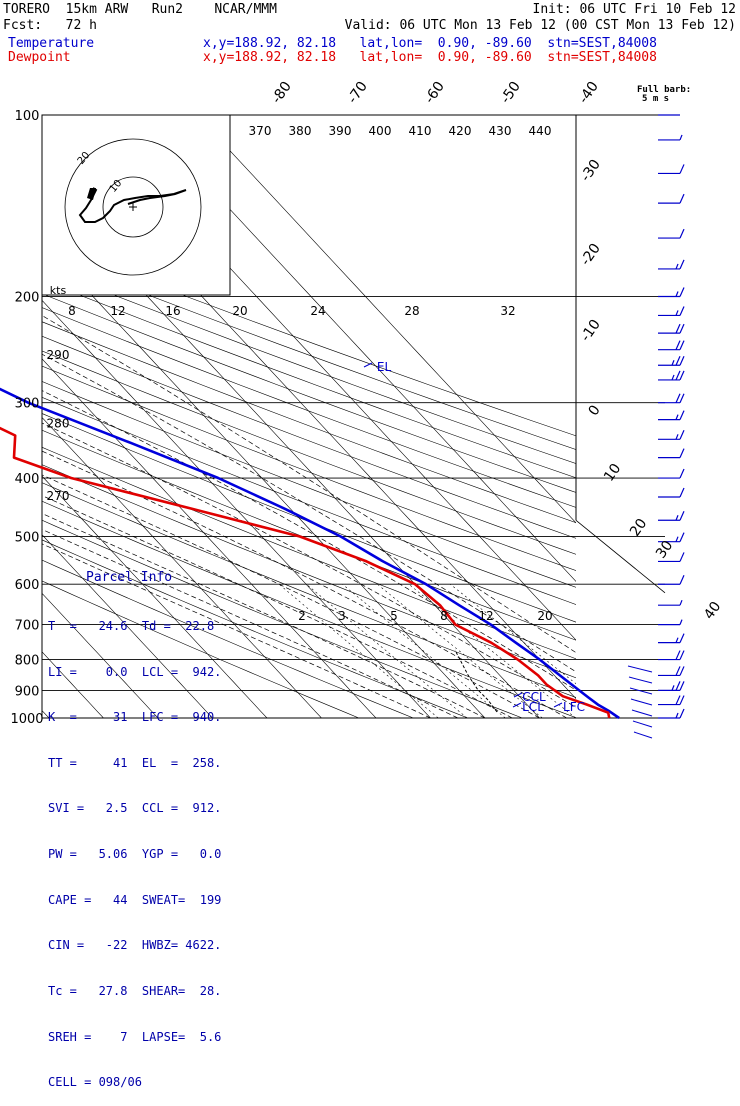 This screenshot has height=1106, width=740. What do you see at coordinates (135, 854) in the screenshot?
I see `parcel-row: PW = 5.06 YGP = 0.0` at bounding box center [135, 854].